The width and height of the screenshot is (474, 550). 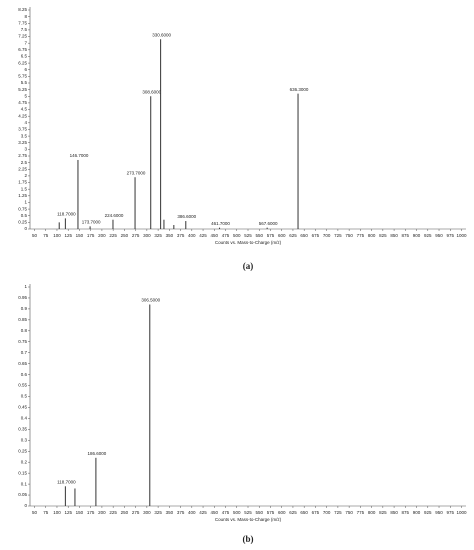 I want to click on caption: (a), so click(x=248, y=266).